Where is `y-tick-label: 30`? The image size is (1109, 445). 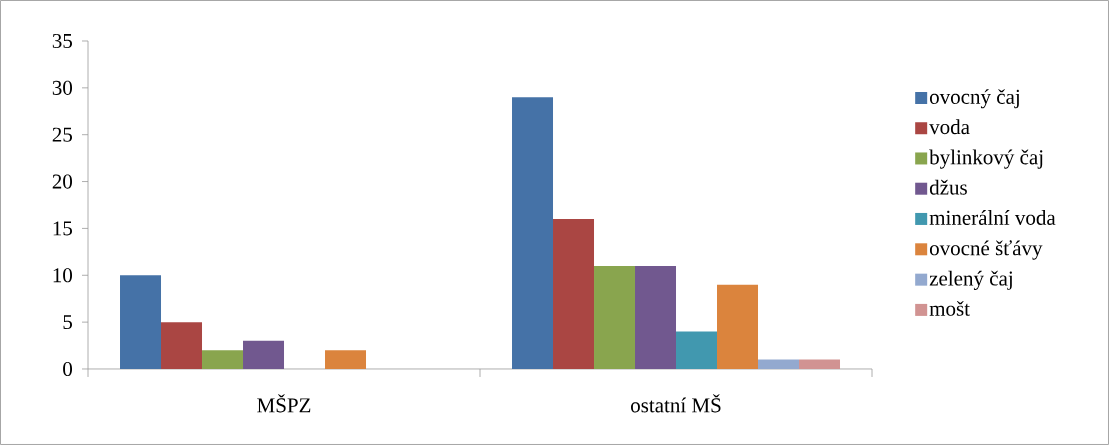
y-tick-label: 30 is located at coordinates (62, 87).